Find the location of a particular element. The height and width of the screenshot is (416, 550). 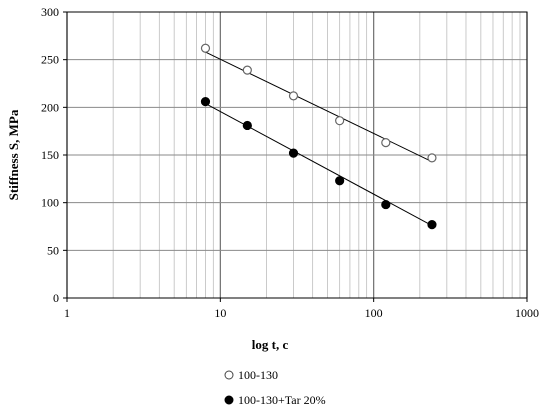

y-tick-label: 250 is located at coordinates (50, 60).